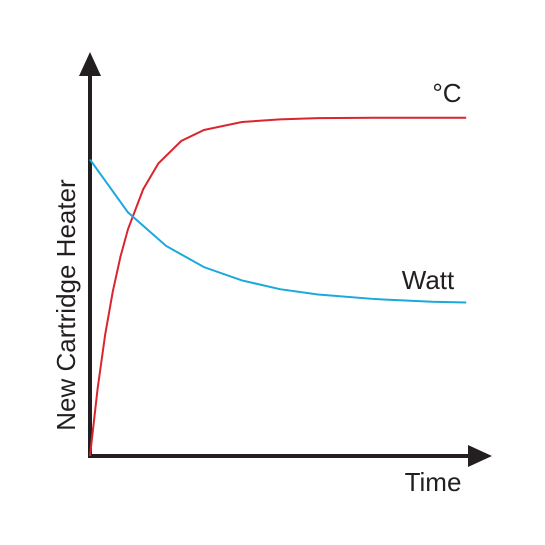 The height and width of the screenshot is (545, 545). Describe the element at coordinates (428, 280) in the screenshot. I see `series-label: Watt` at that location.